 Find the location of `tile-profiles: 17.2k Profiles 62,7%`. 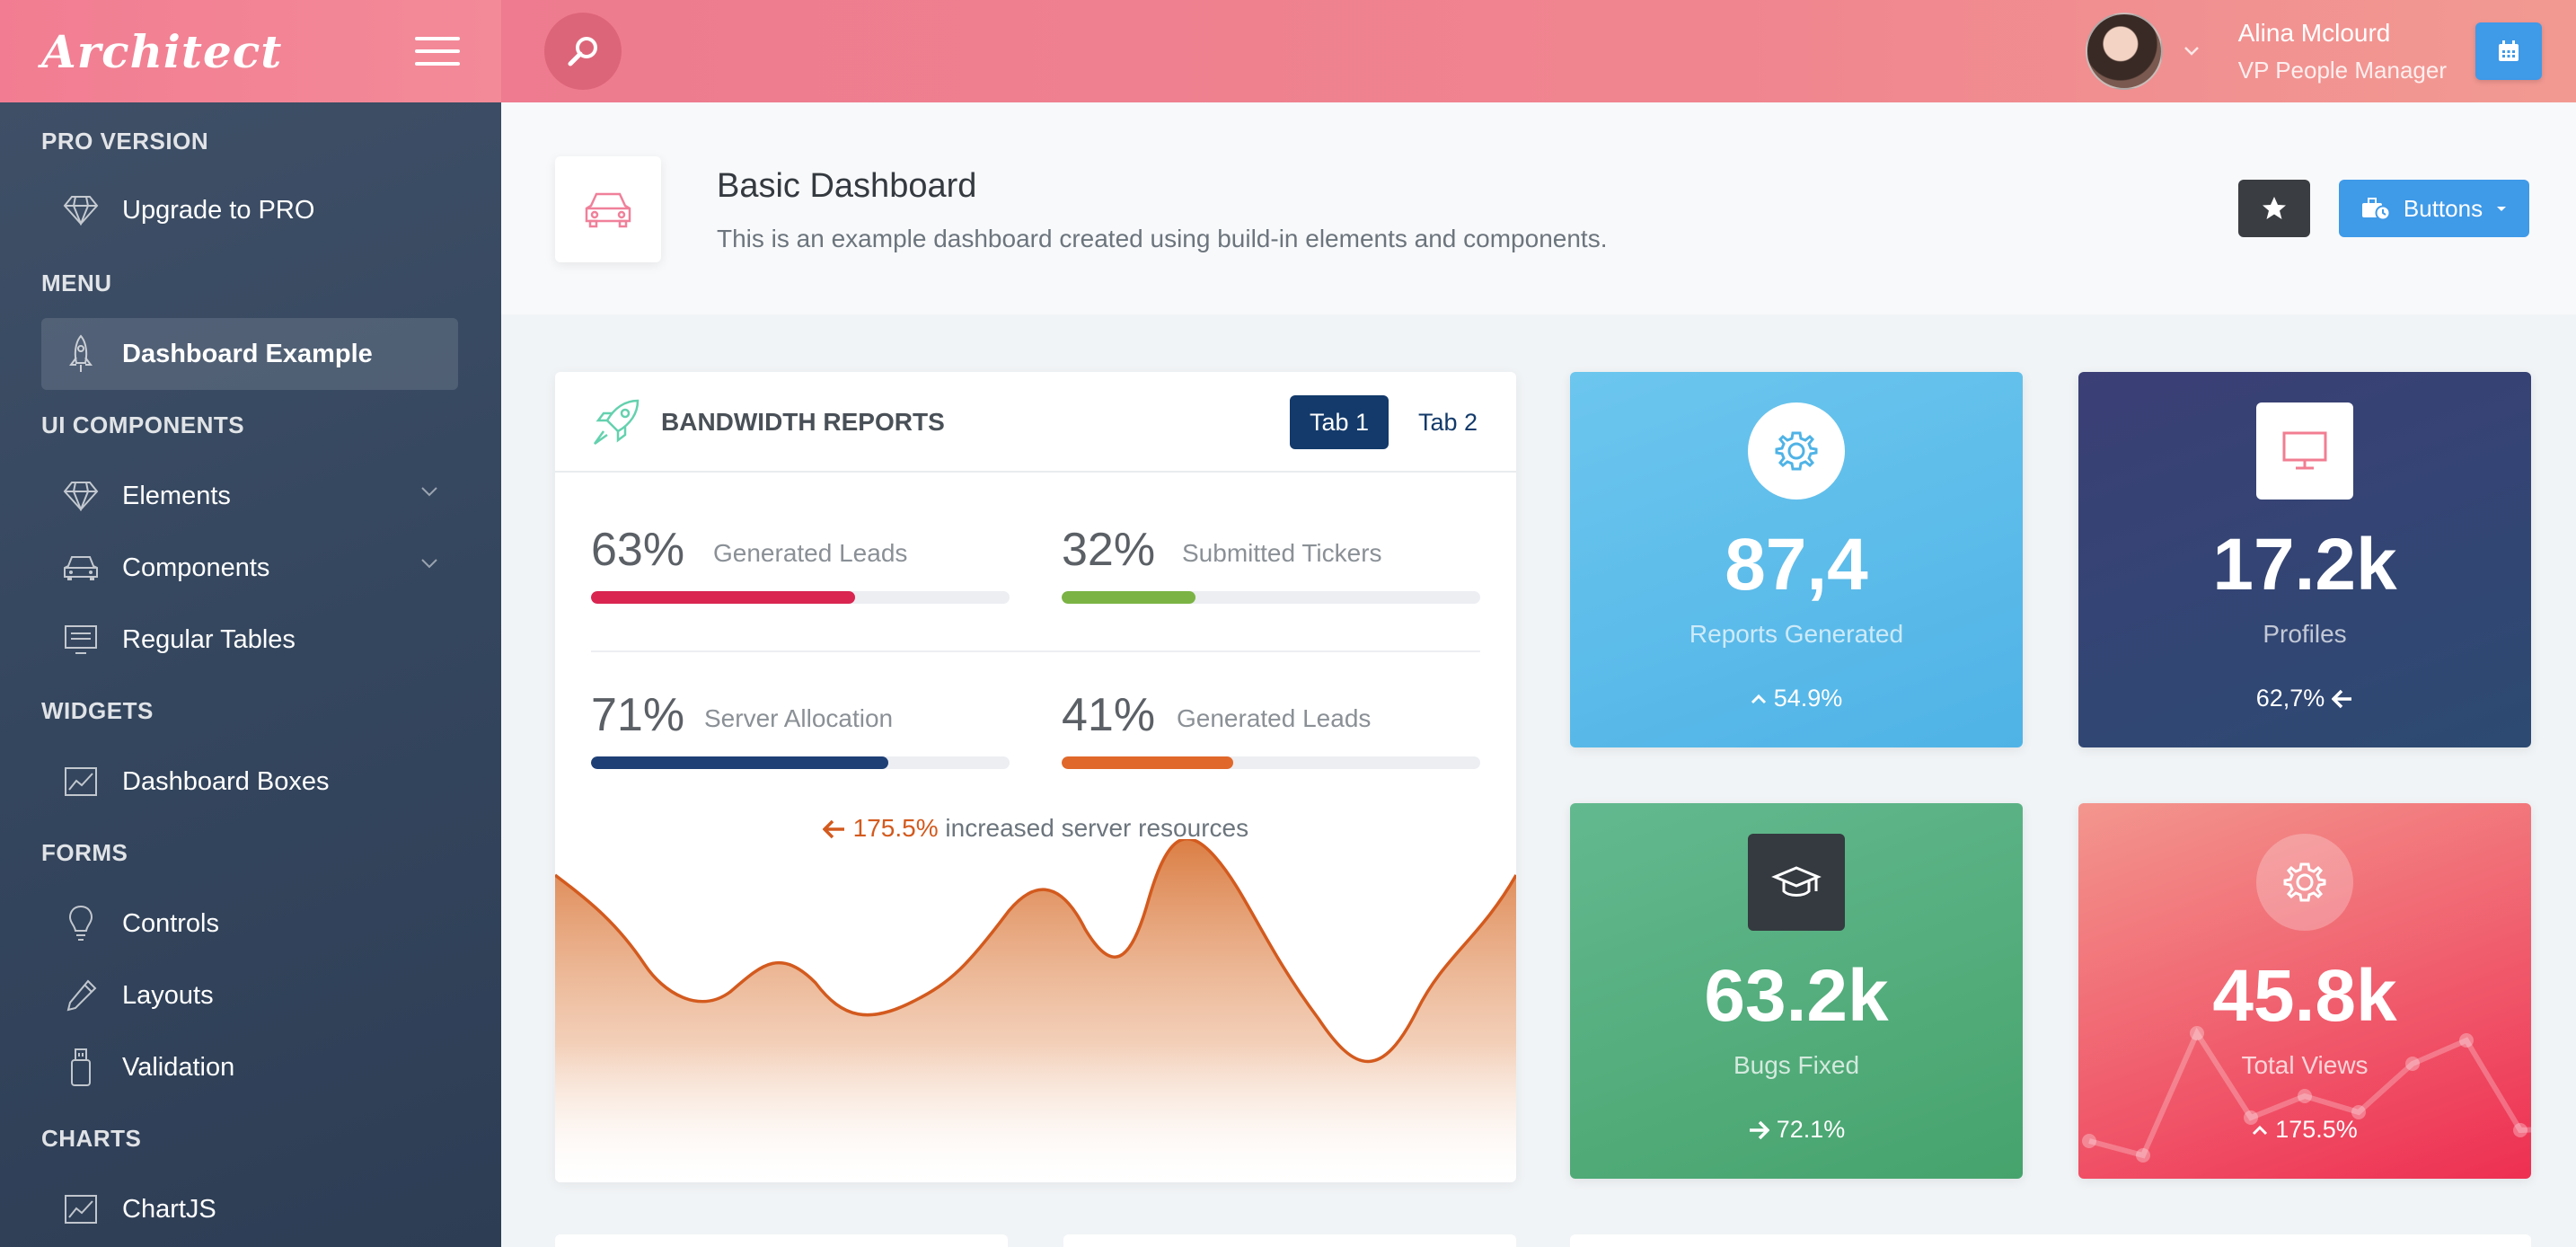

tile-profiles: 17.2k Profiles 62,7% is located at coordinates (2304, 559).